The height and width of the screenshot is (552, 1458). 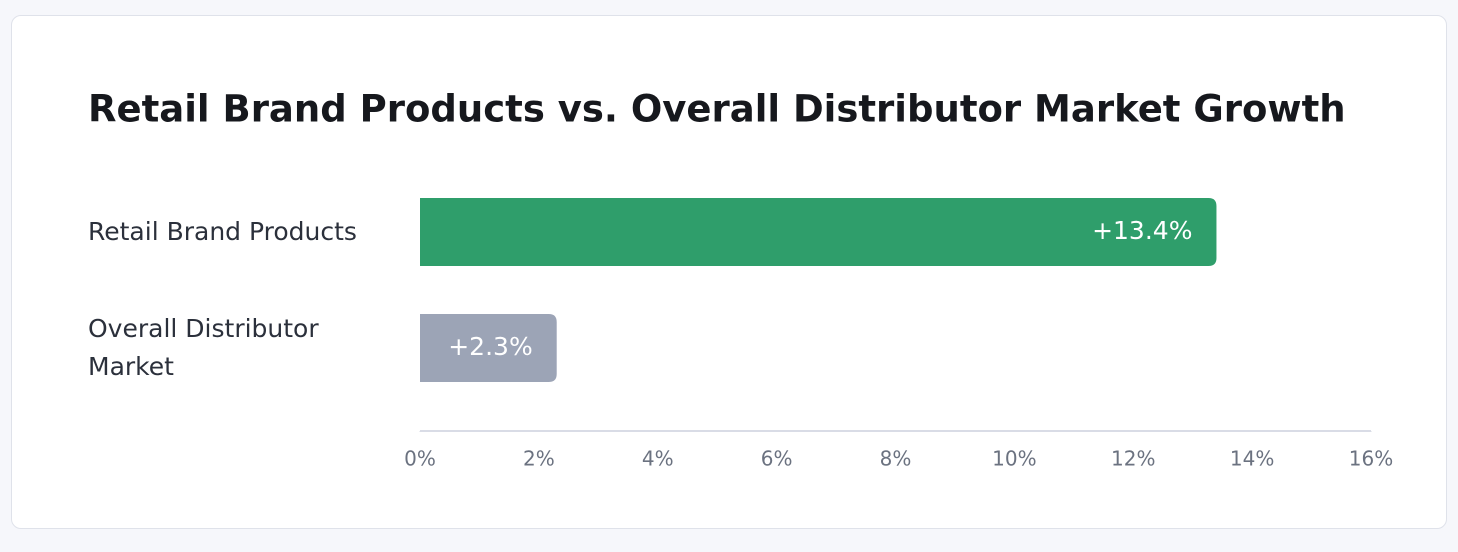 What do you see at coordinates (420, 459) in the screenshot?
I see `x-tick-label: 0%` at bounding box center [420, 459].